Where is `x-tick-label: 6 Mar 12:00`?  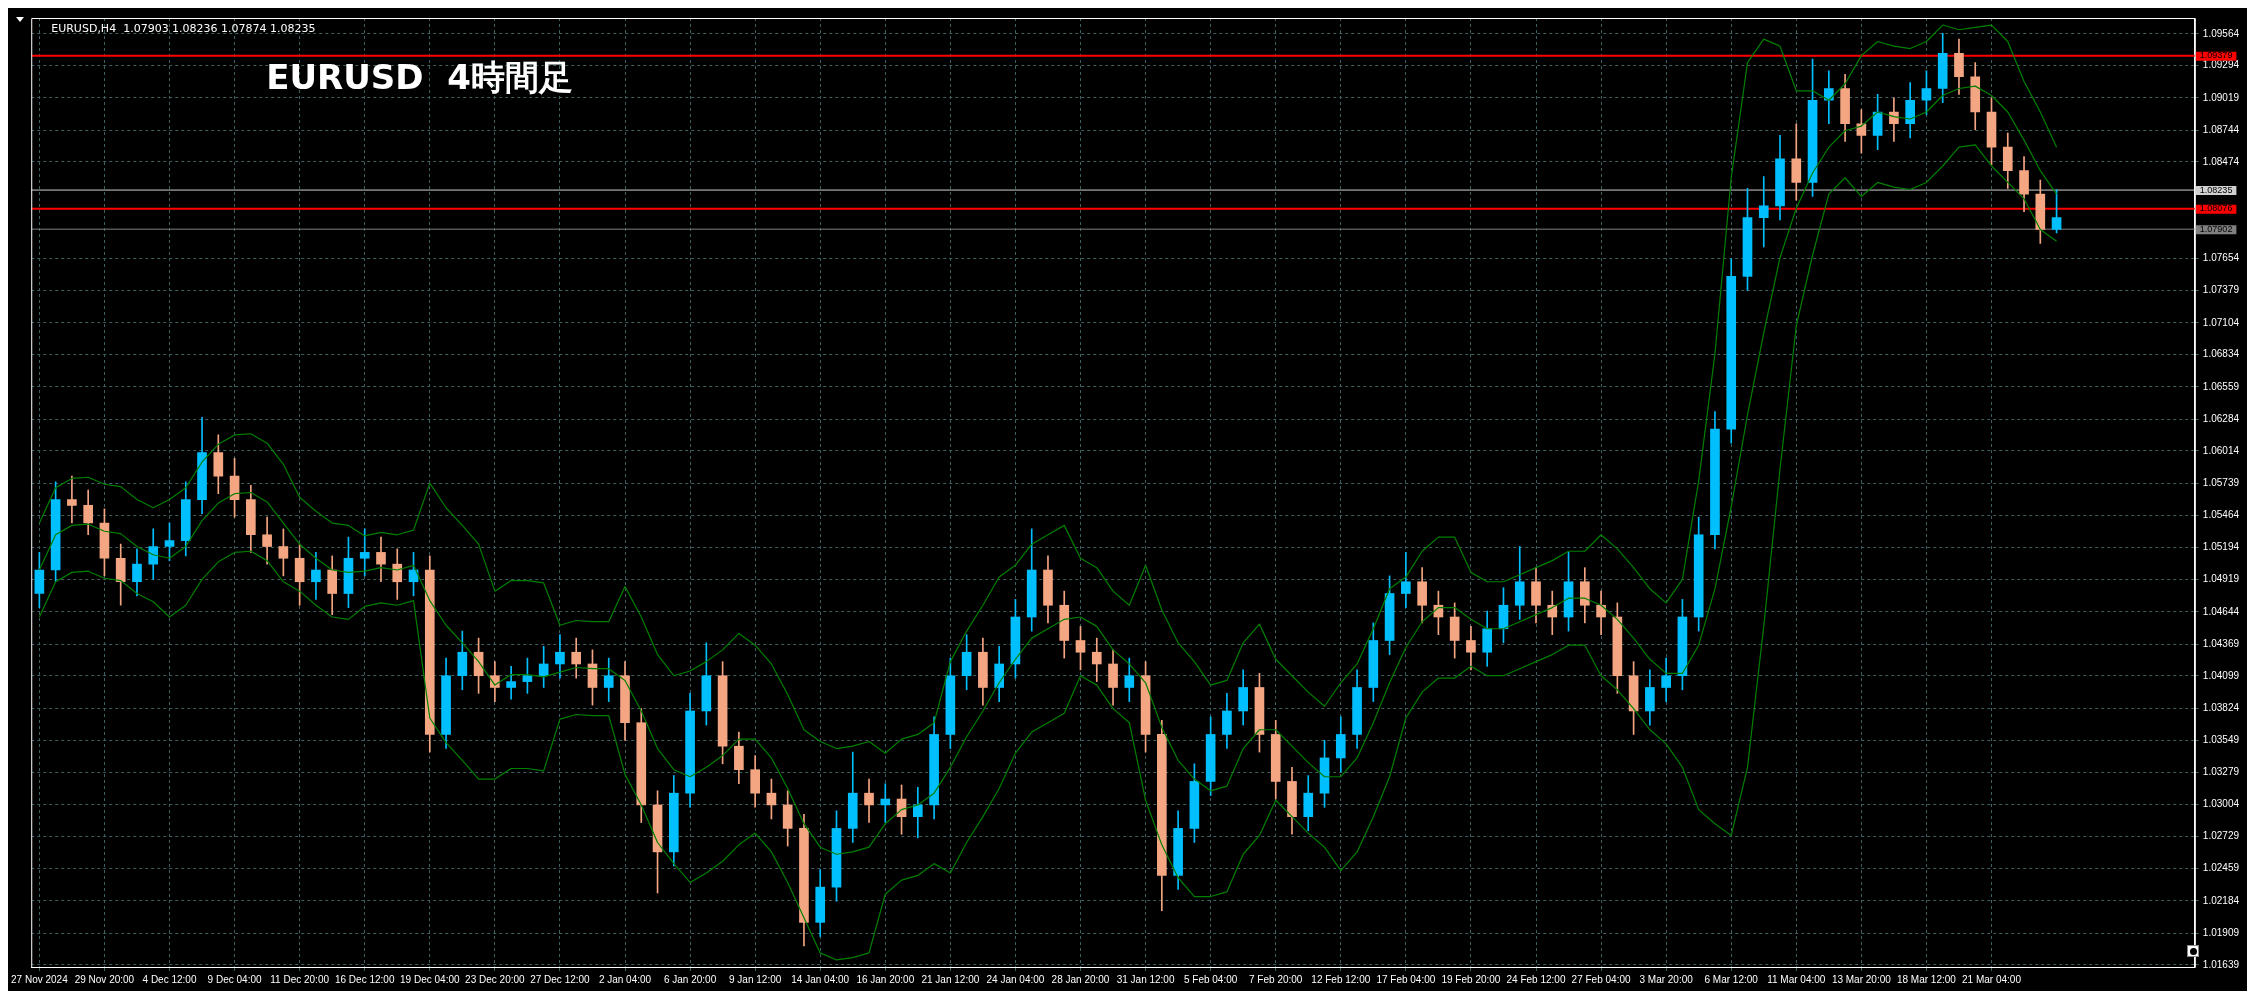
x-tick-label: 6 Mar 12:00 is located at coordinates (1731, 979).